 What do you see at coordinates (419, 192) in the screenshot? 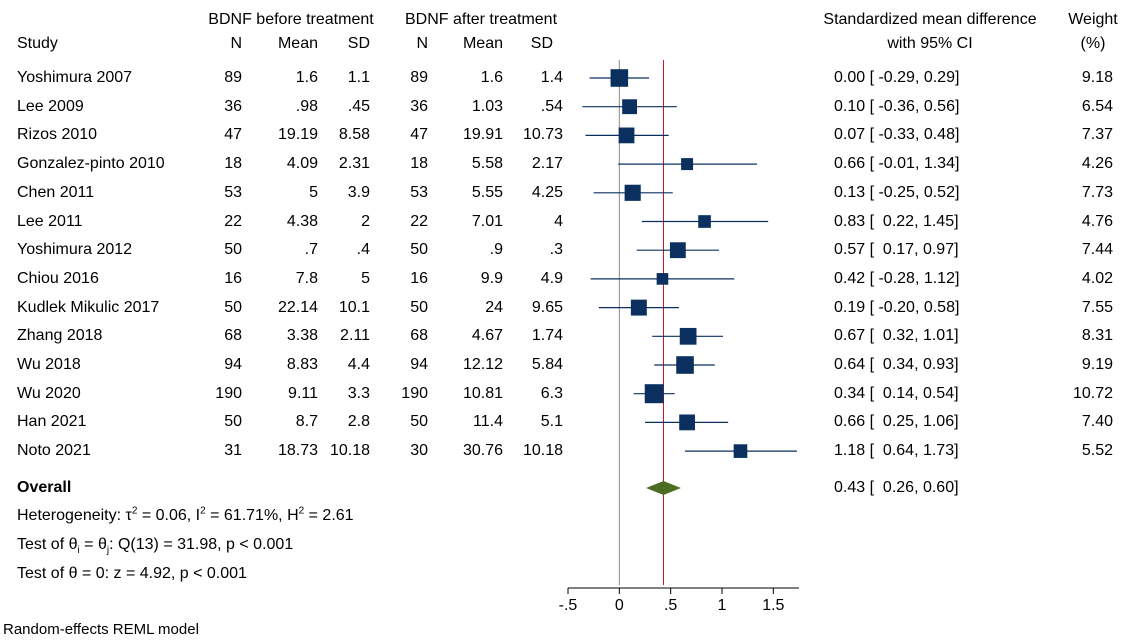
I see `row-n2: 53` at bounding box center [419, 192].